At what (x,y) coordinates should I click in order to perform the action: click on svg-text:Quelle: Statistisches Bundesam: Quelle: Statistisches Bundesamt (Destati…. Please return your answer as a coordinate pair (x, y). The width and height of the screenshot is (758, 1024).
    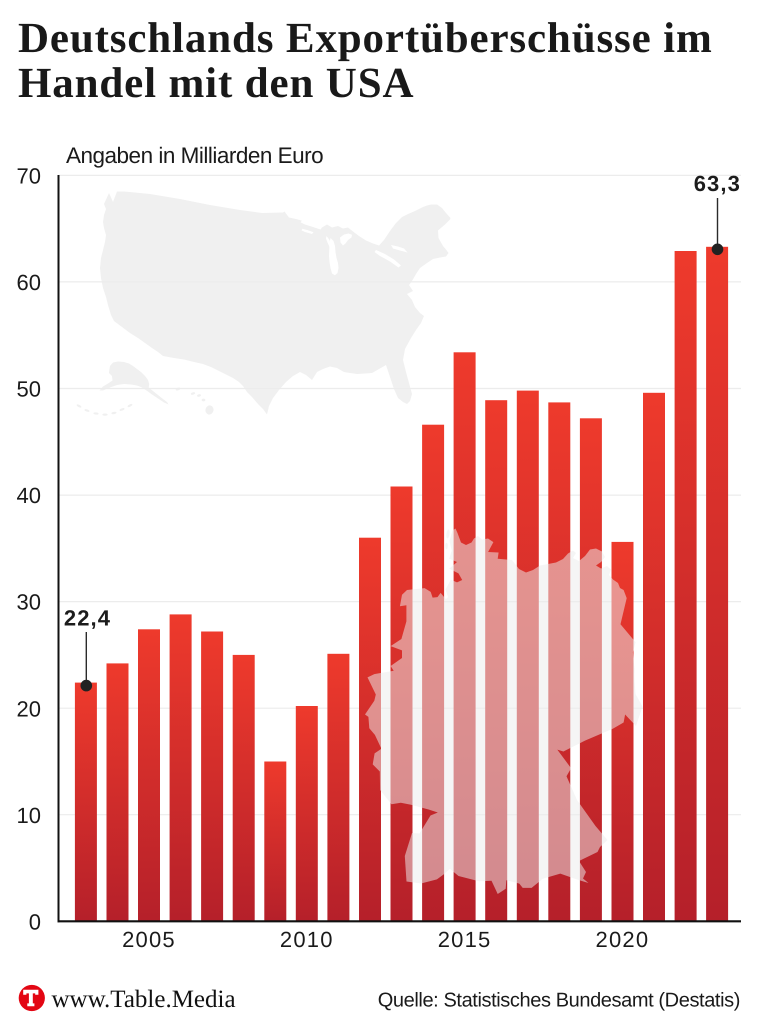
    Looking at the image, I should click on (559, 1001).